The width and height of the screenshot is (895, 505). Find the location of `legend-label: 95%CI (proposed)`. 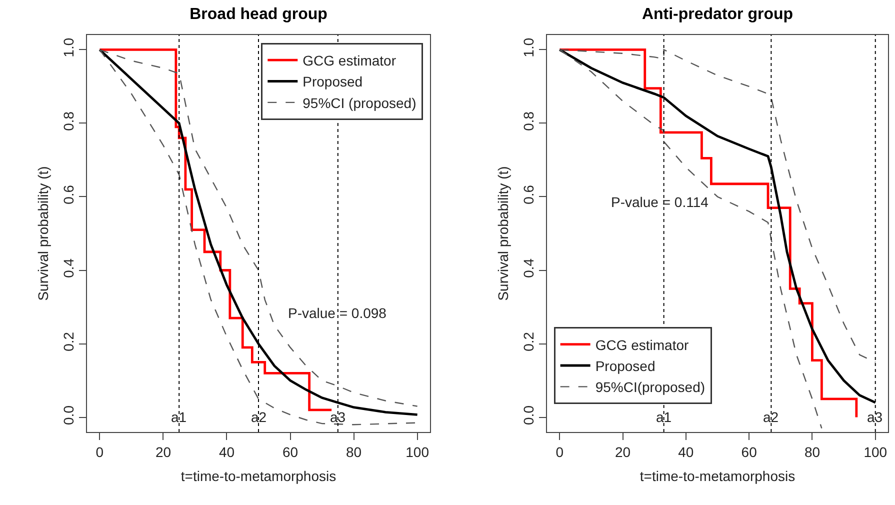

legend-label: 95%CI (proposed) is located at coordinates (359, 102).